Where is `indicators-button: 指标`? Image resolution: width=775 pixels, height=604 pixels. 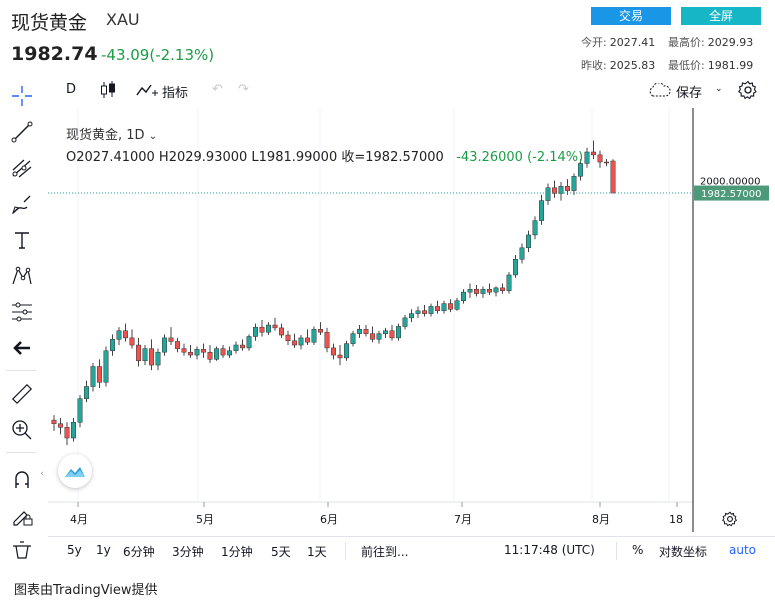
indicators-button: 指标 is located at coordinates (175, 93).